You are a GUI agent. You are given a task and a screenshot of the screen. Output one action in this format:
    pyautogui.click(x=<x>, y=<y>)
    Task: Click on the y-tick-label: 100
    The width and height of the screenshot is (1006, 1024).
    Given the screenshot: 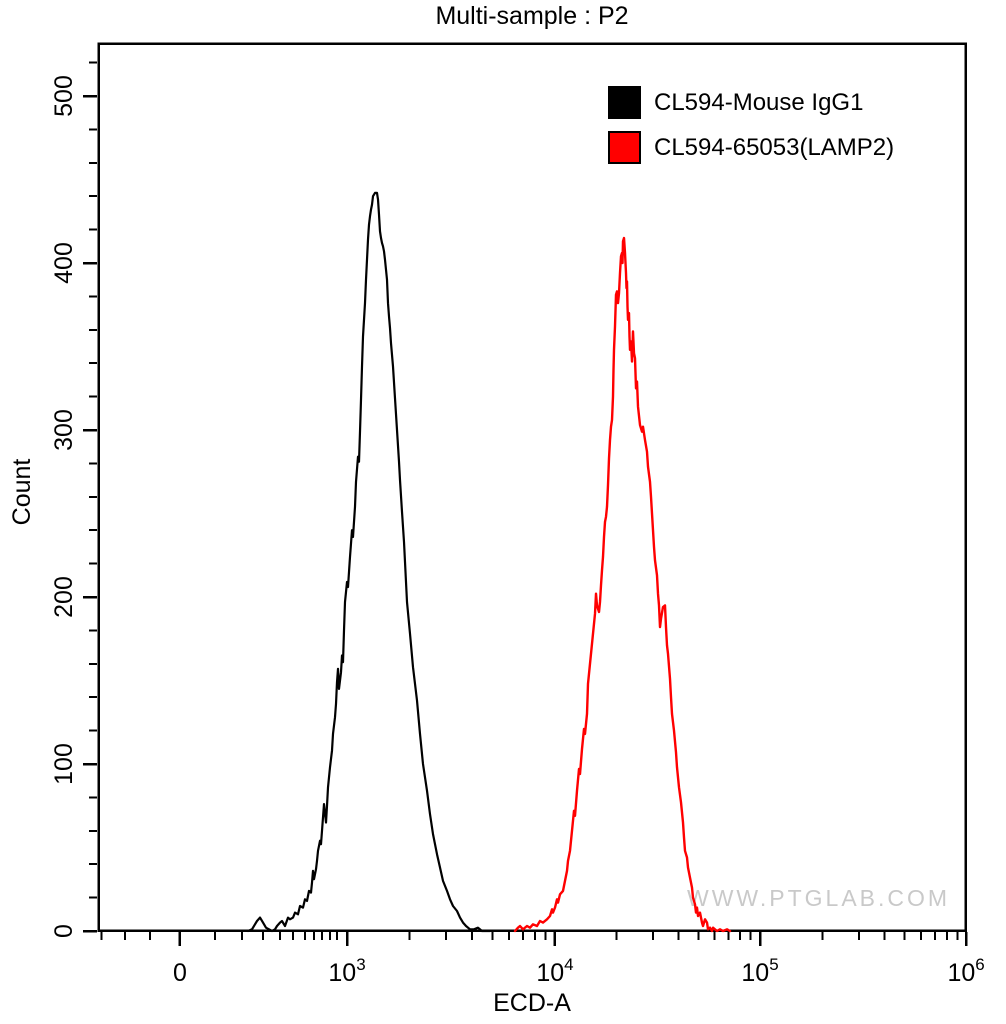 What is the action you would take?
    pyautogui.click(x=64, y=764)
    